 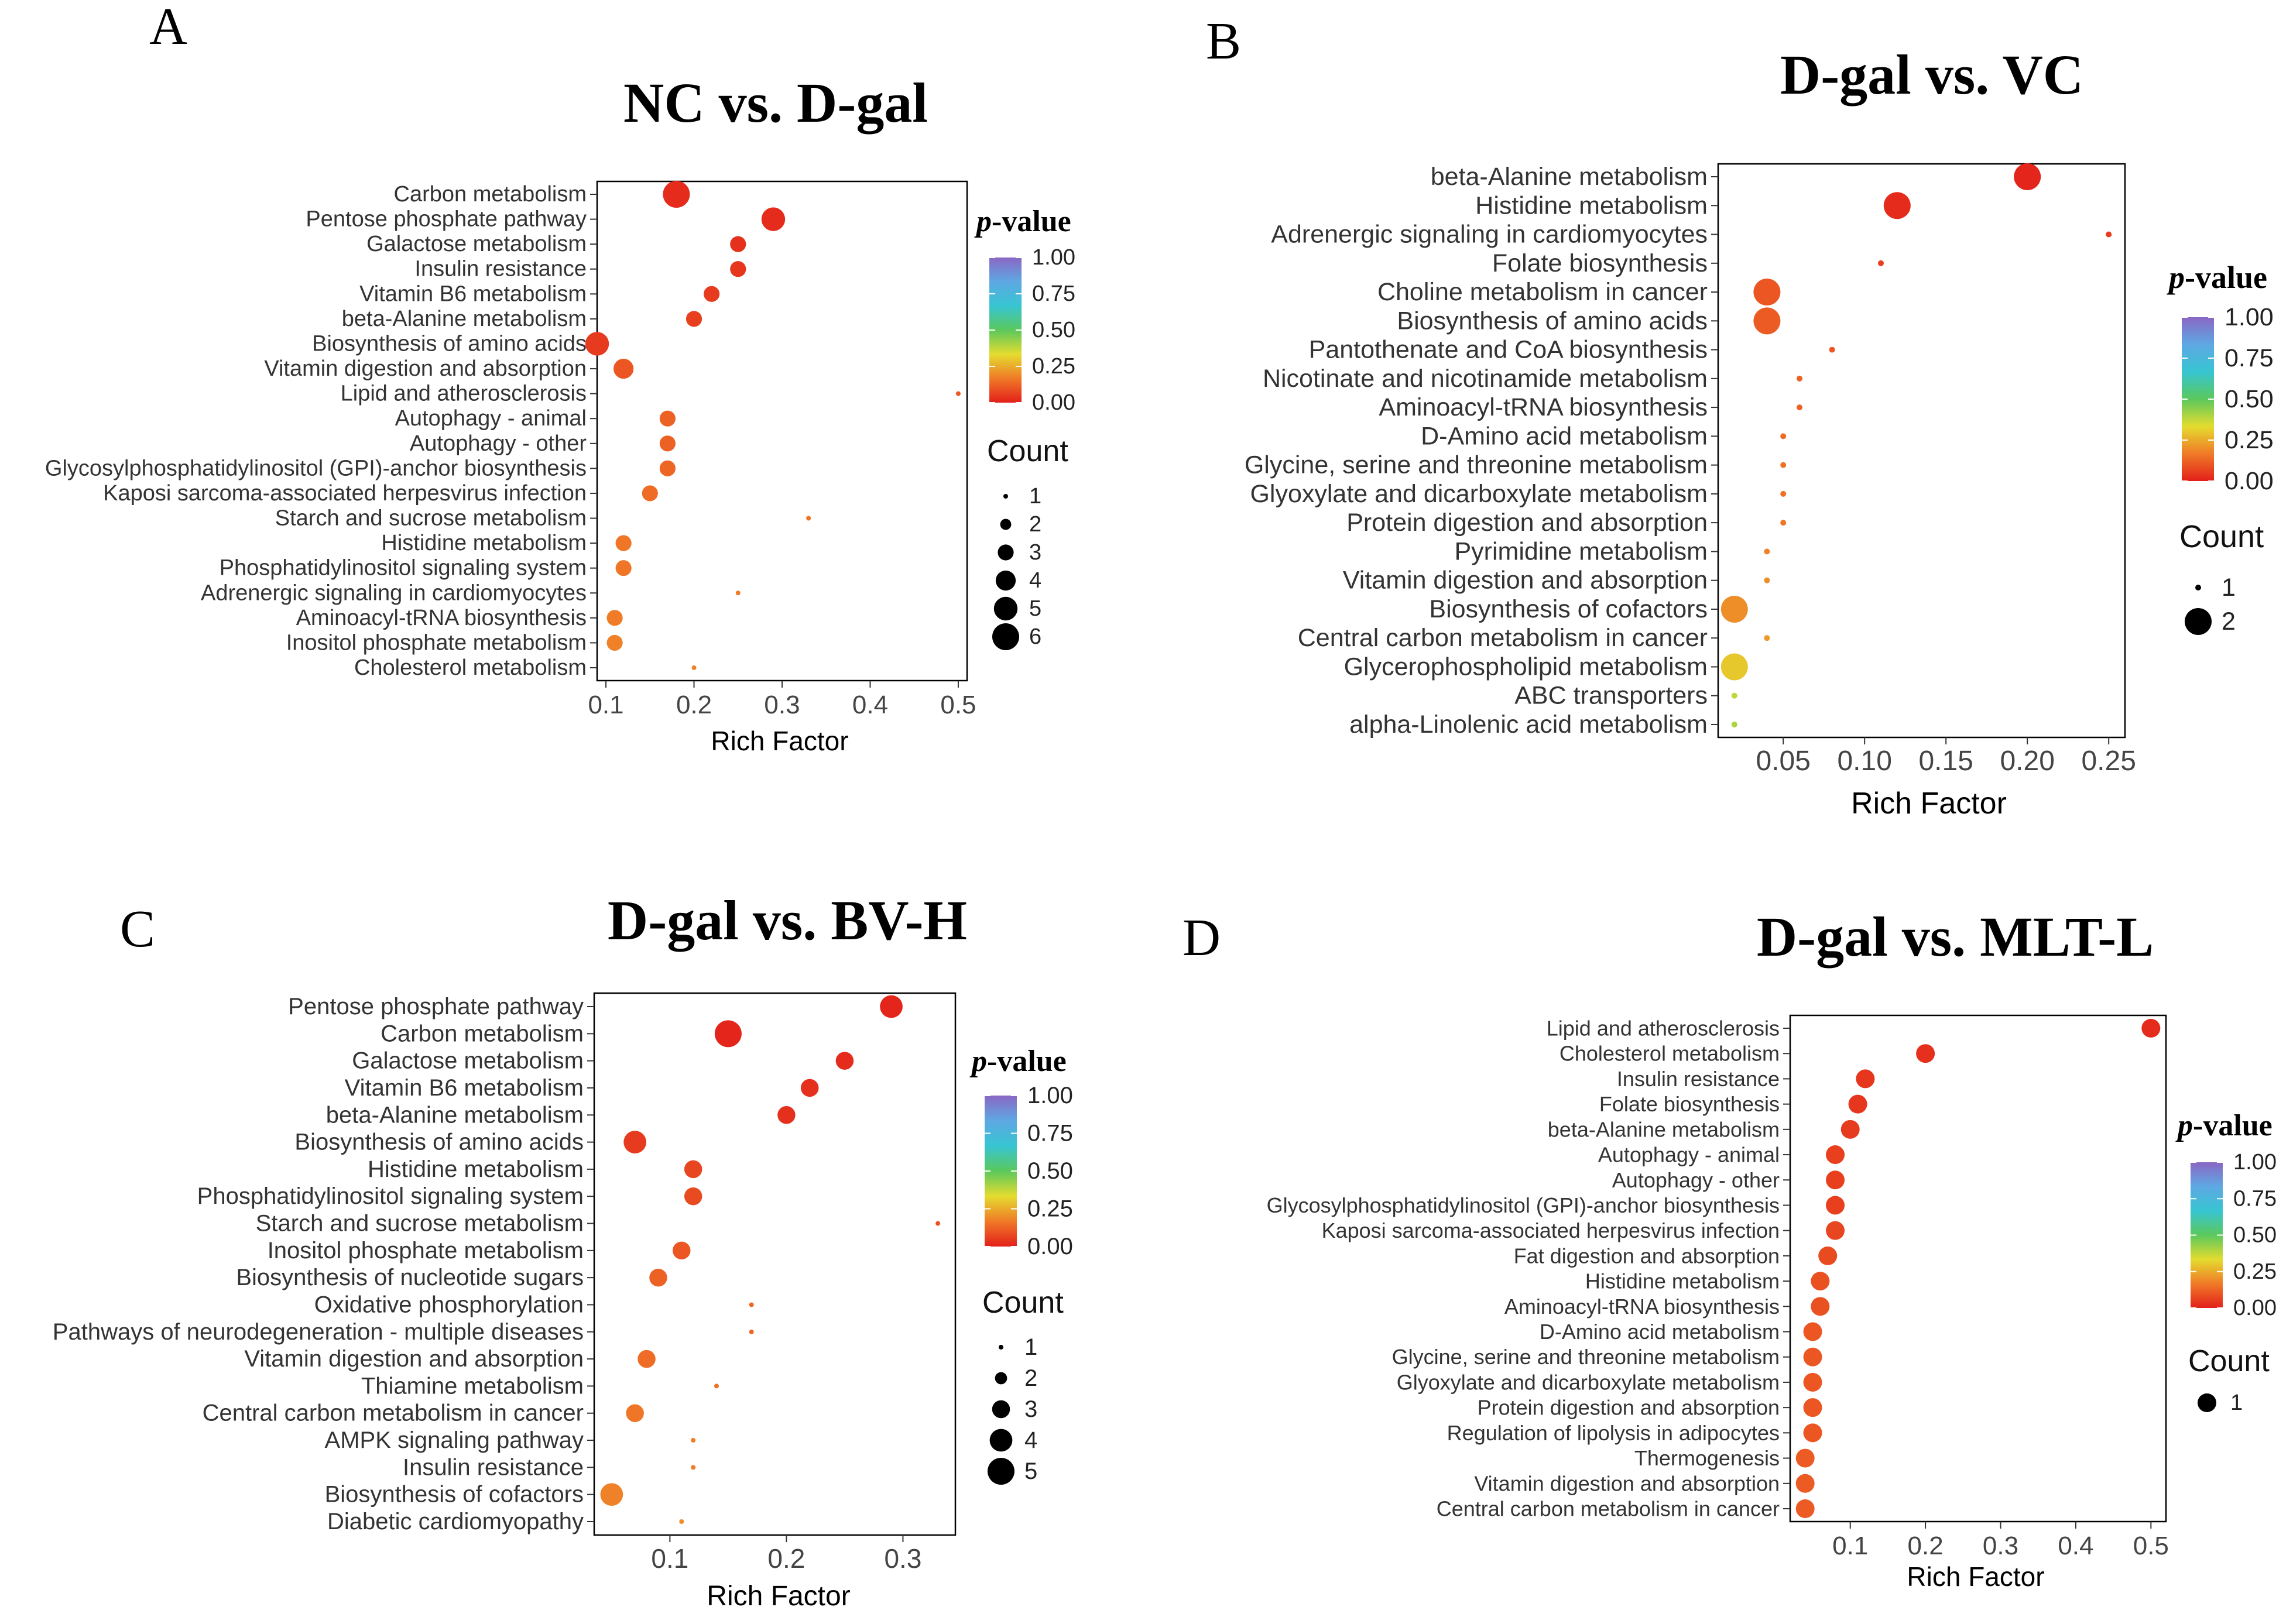 What do you see at coordinates (2249, 399) in the screenshot?
I see `colorbar-tick-label: 0.50` at bounding box center [2249, 399].